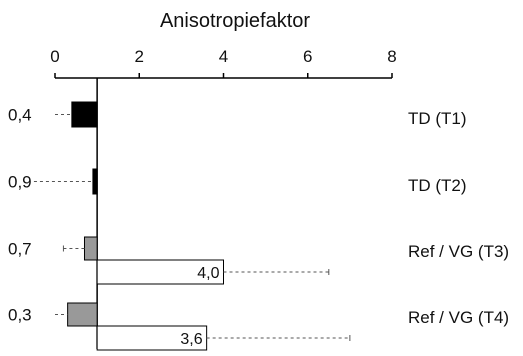  I want to click on category-label: TD (T2), so click(437, 185).